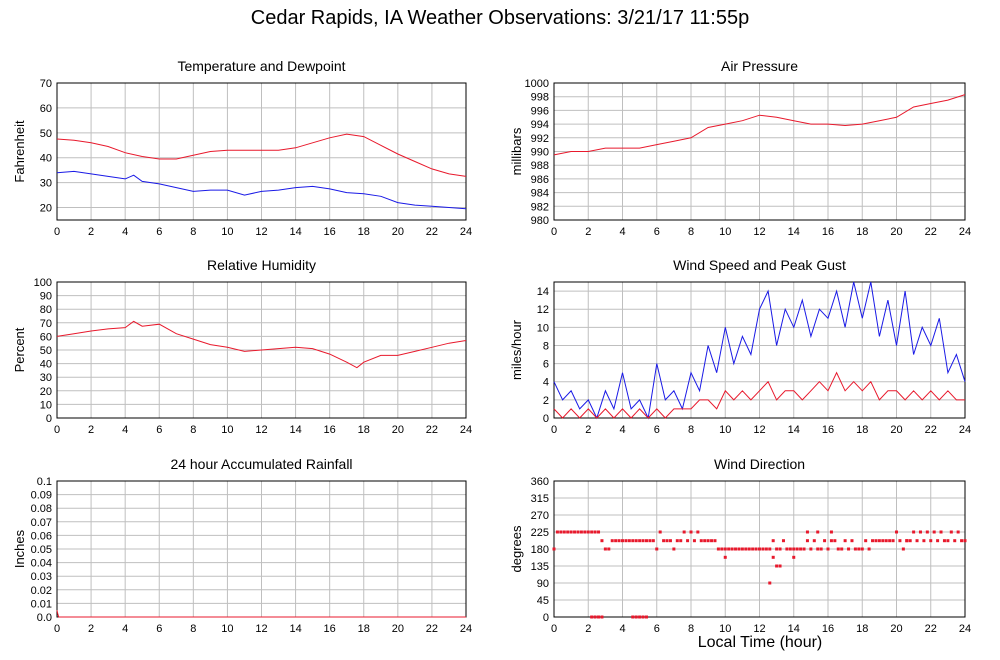 The width and height of the screenshot is (1000, 660). Describe the element at coordinates (540, 166) in the screenshot. I see `y-tick-label: 988` at that location.